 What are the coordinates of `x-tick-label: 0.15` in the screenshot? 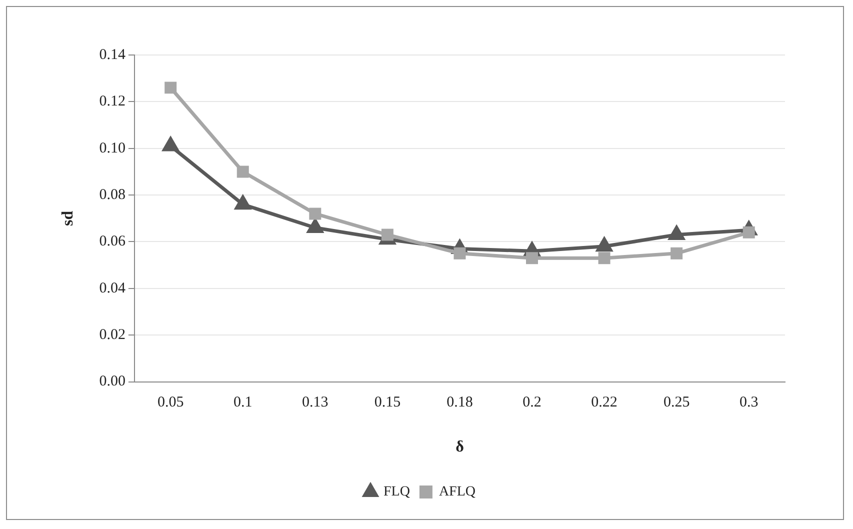 It's located at (387, 402).